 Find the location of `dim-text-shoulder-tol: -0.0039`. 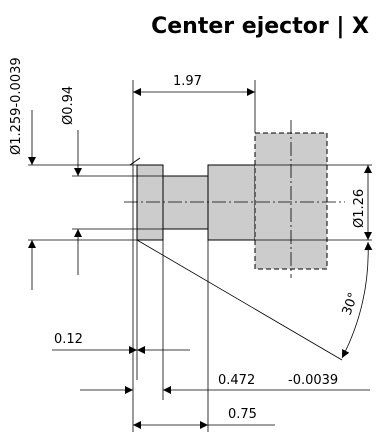

dim-text-shoulder-tol: -0.0039 is located at coordinates (313, 380).